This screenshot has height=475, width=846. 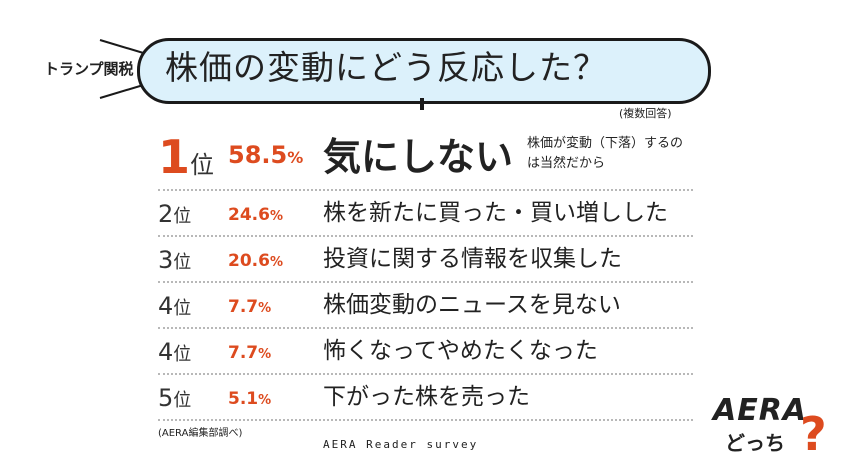 What do you see at coordinates (243, 399) in the screenshot?
I see `percent-value: 5.1` at bounding box center [243, 399].